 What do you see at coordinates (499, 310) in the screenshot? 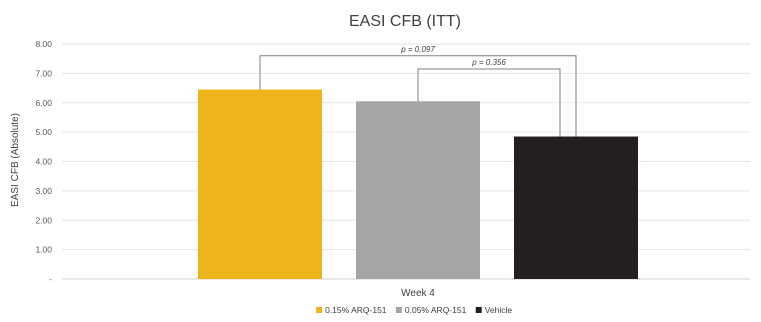
I see `legend-label: Vehicle` at bounding box center [499, 310].